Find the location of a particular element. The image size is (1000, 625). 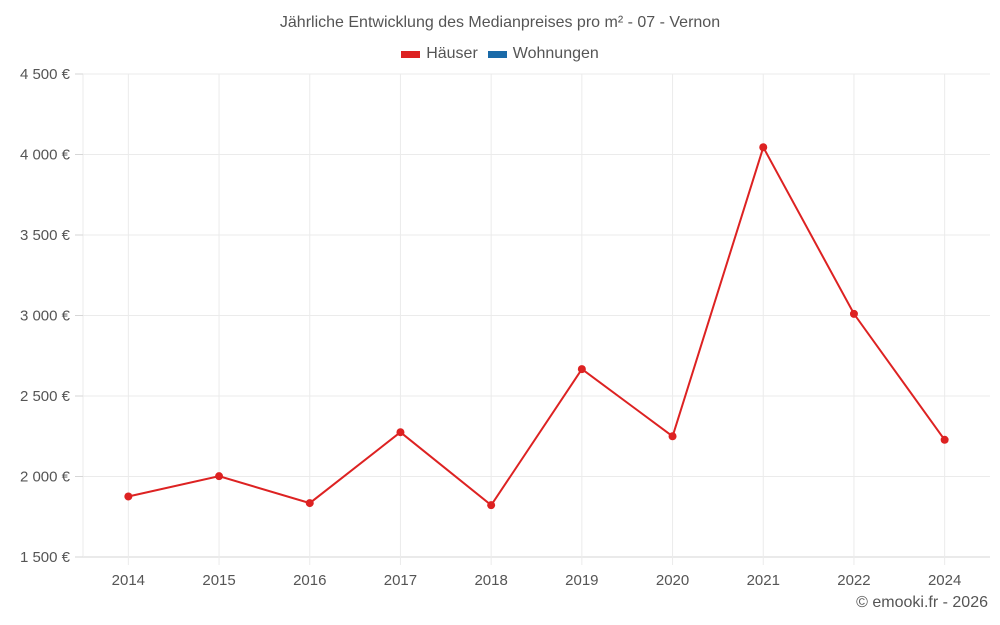

legend-item-wohnungen: Wohnungen is located at coordinates (543, 54).